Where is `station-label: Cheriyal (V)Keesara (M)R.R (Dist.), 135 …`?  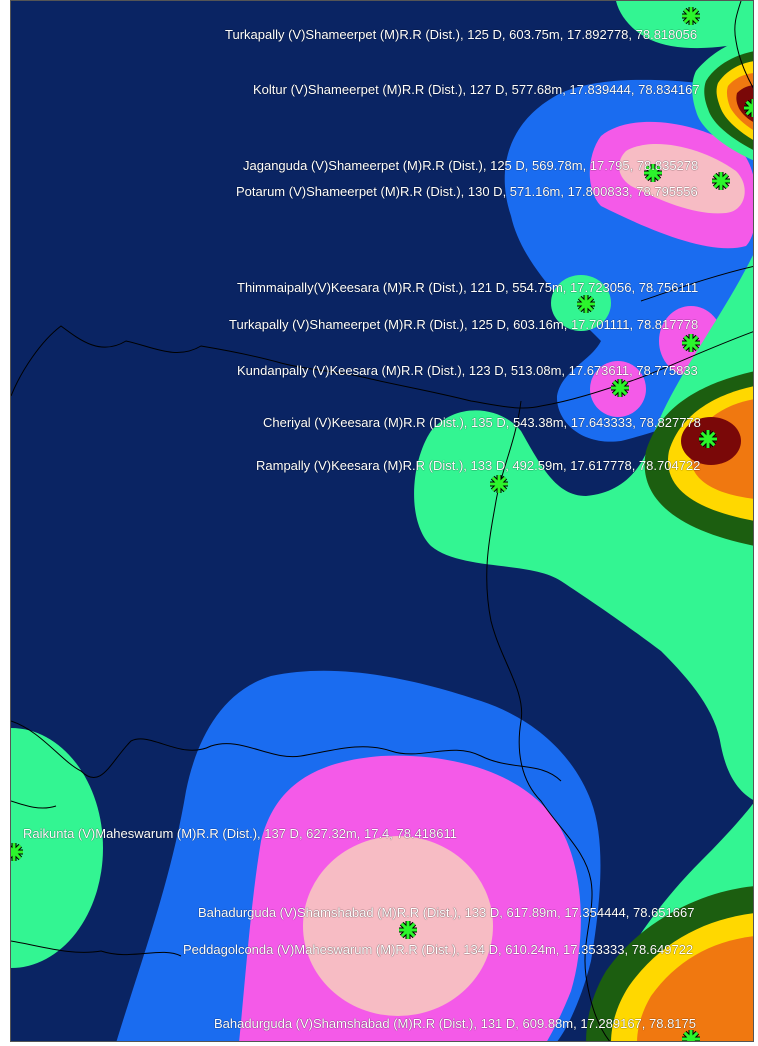
station-label: Cheriyal (V)Keesara (M)R.R (Dist.), 135 … is located at coordinates (482, 422).